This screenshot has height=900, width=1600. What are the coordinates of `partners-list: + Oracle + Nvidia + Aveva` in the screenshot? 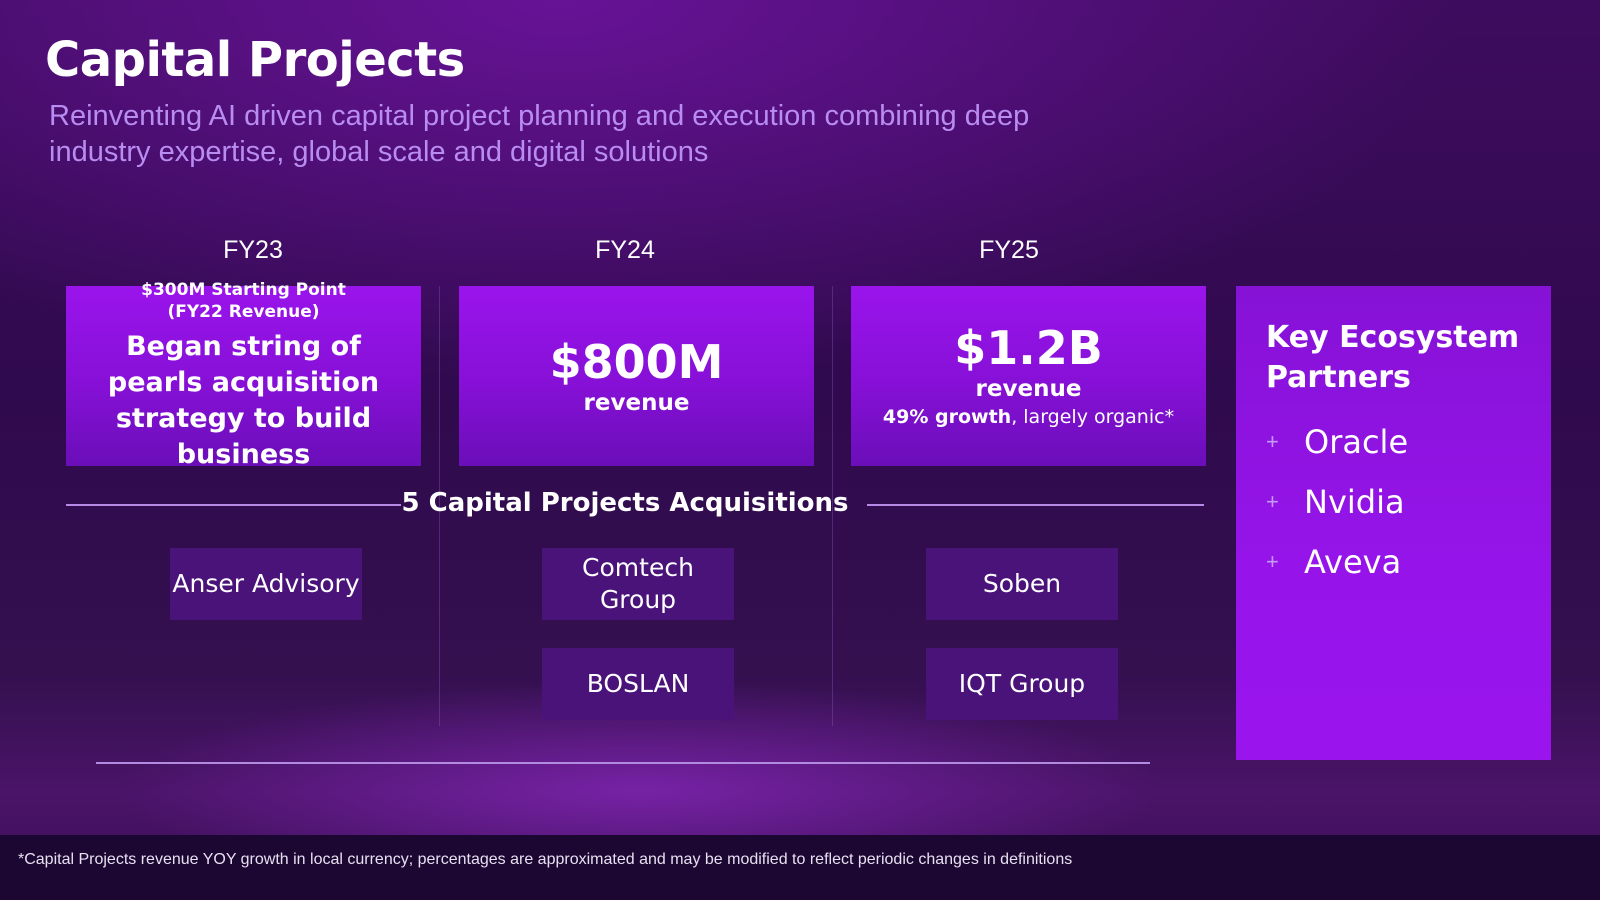 It's located at (1408, 502).